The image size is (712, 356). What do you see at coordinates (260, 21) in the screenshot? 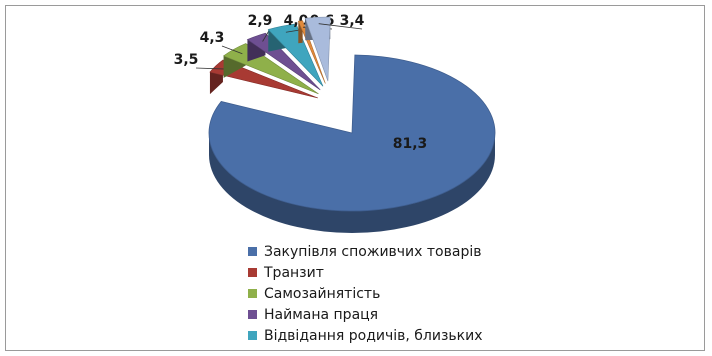
I see `data-label-3: 2,9` at bounding box center [260, 21].